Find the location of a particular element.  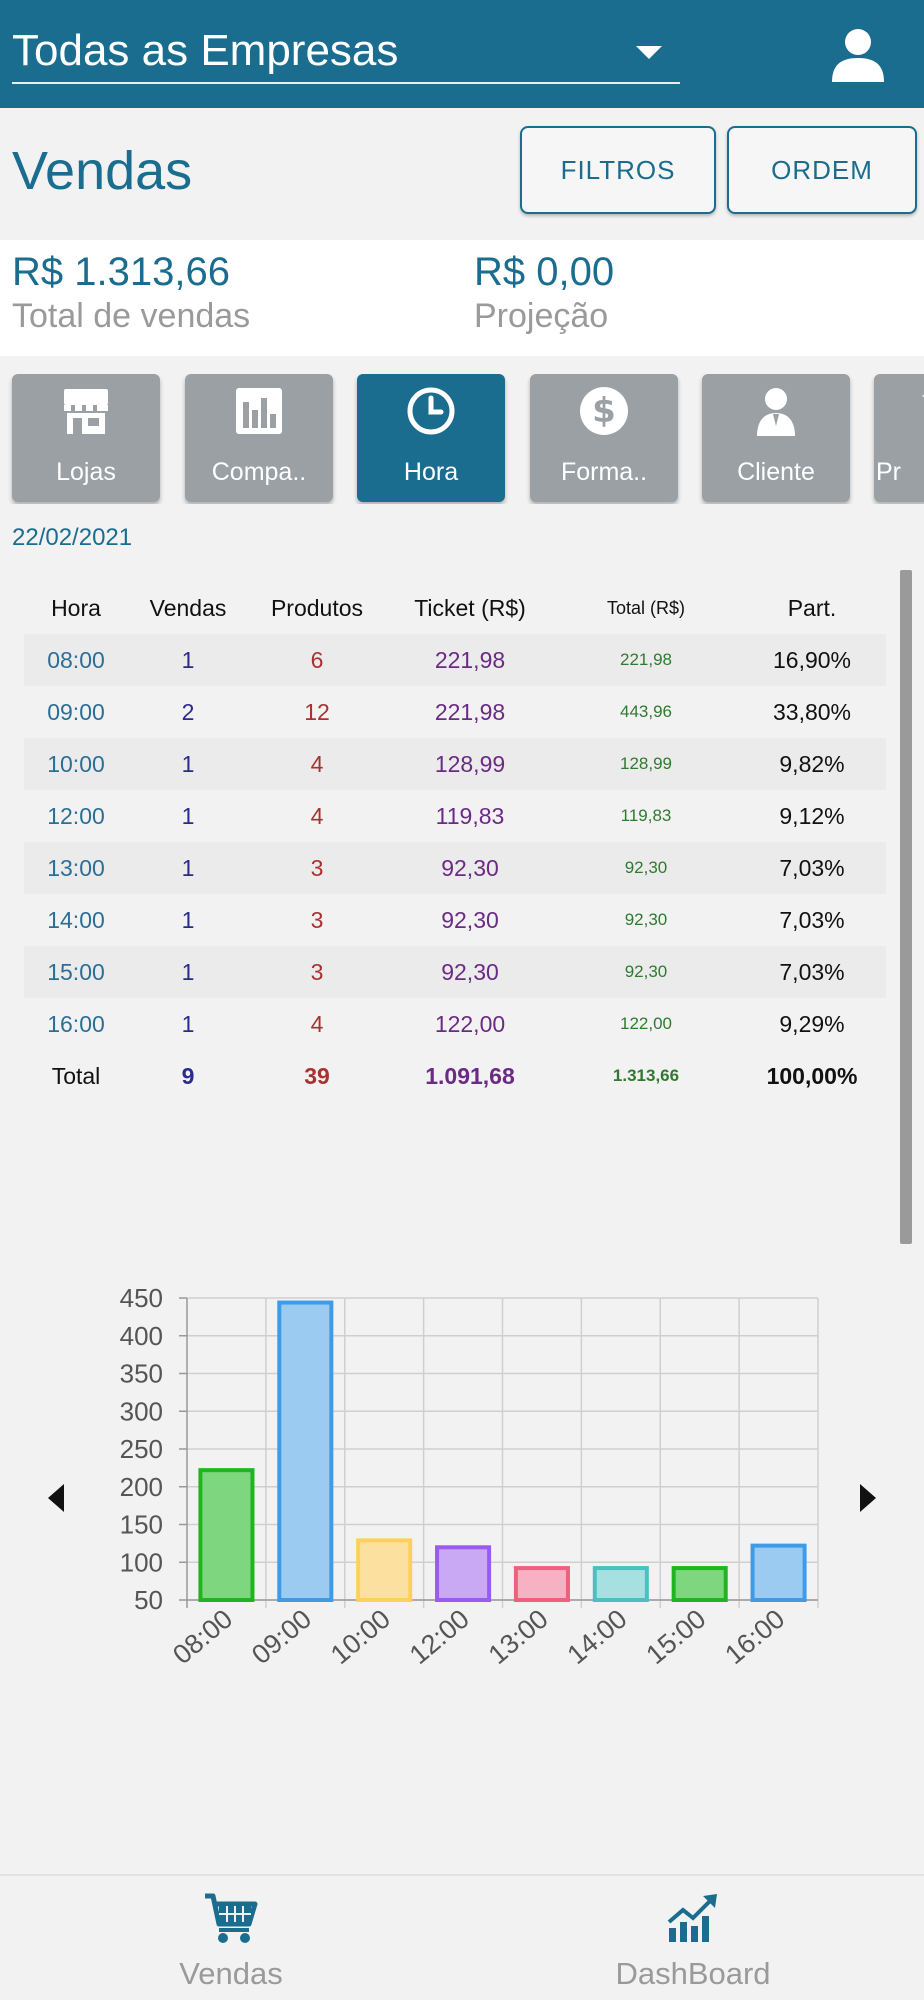

bar-chart-icon is located at coordinates (259, 411).